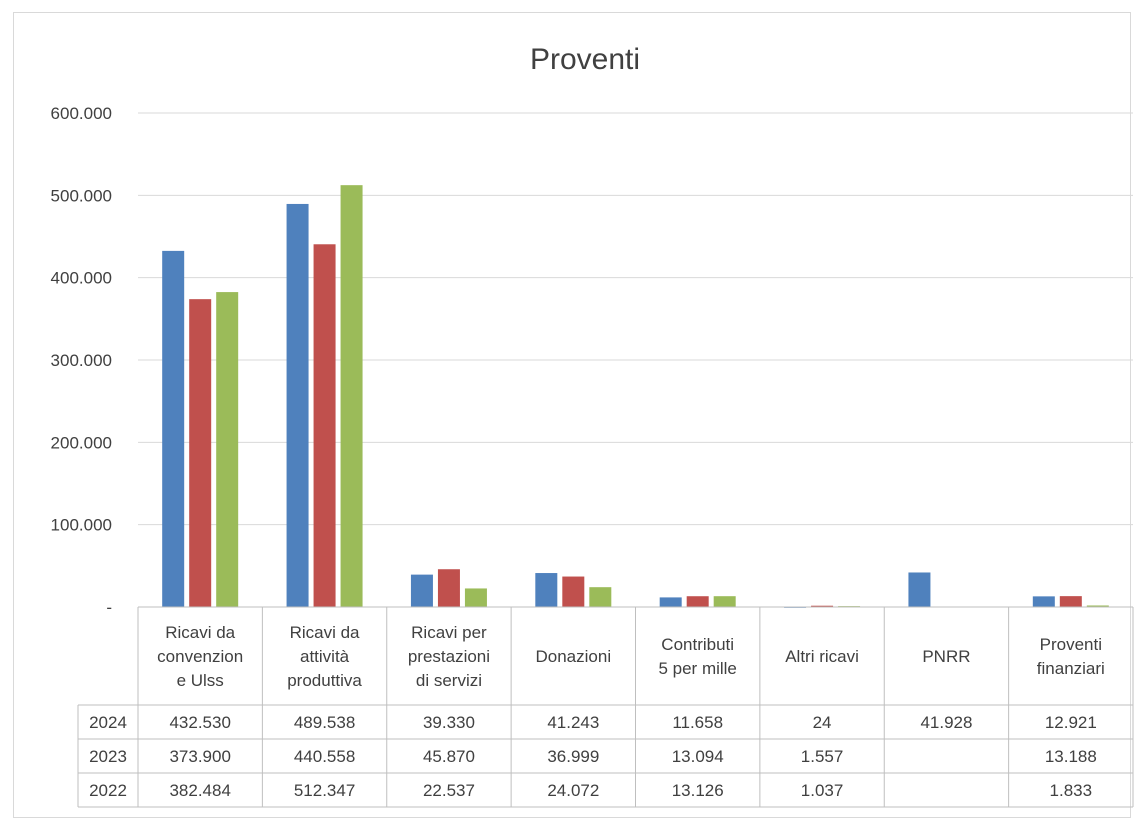  Describe the element at coordinates (1071, 722) in the screenshot. I see `data-value: 12.921` at that location.